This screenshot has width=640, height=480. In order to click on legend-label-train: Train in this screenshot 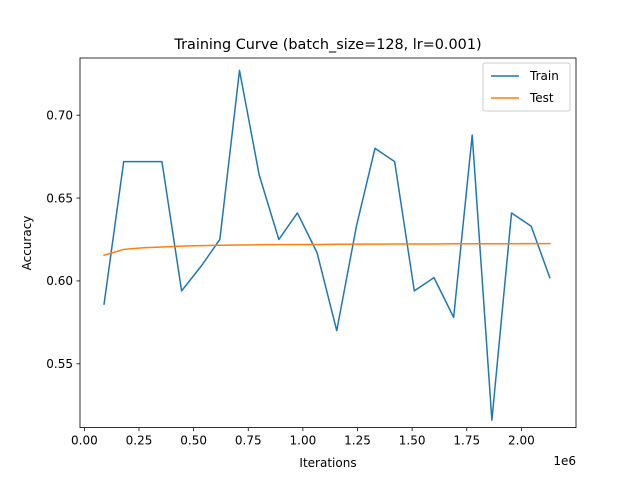, I will do `click(544, 76)`.